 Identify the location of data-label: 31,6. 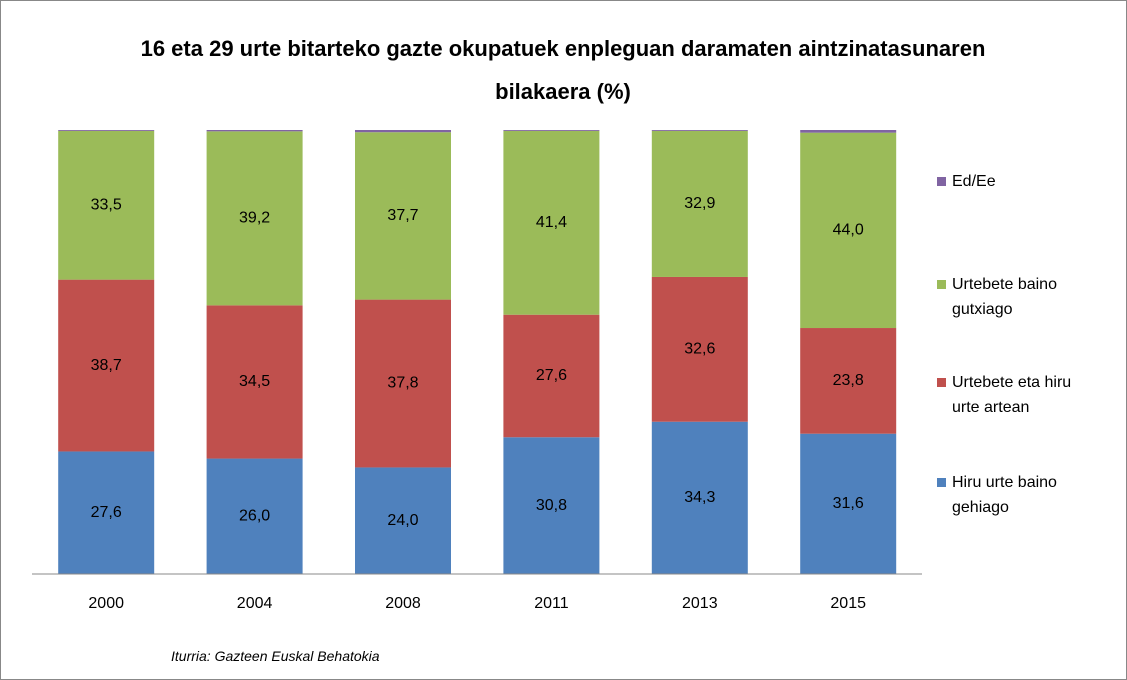
(848, 503).